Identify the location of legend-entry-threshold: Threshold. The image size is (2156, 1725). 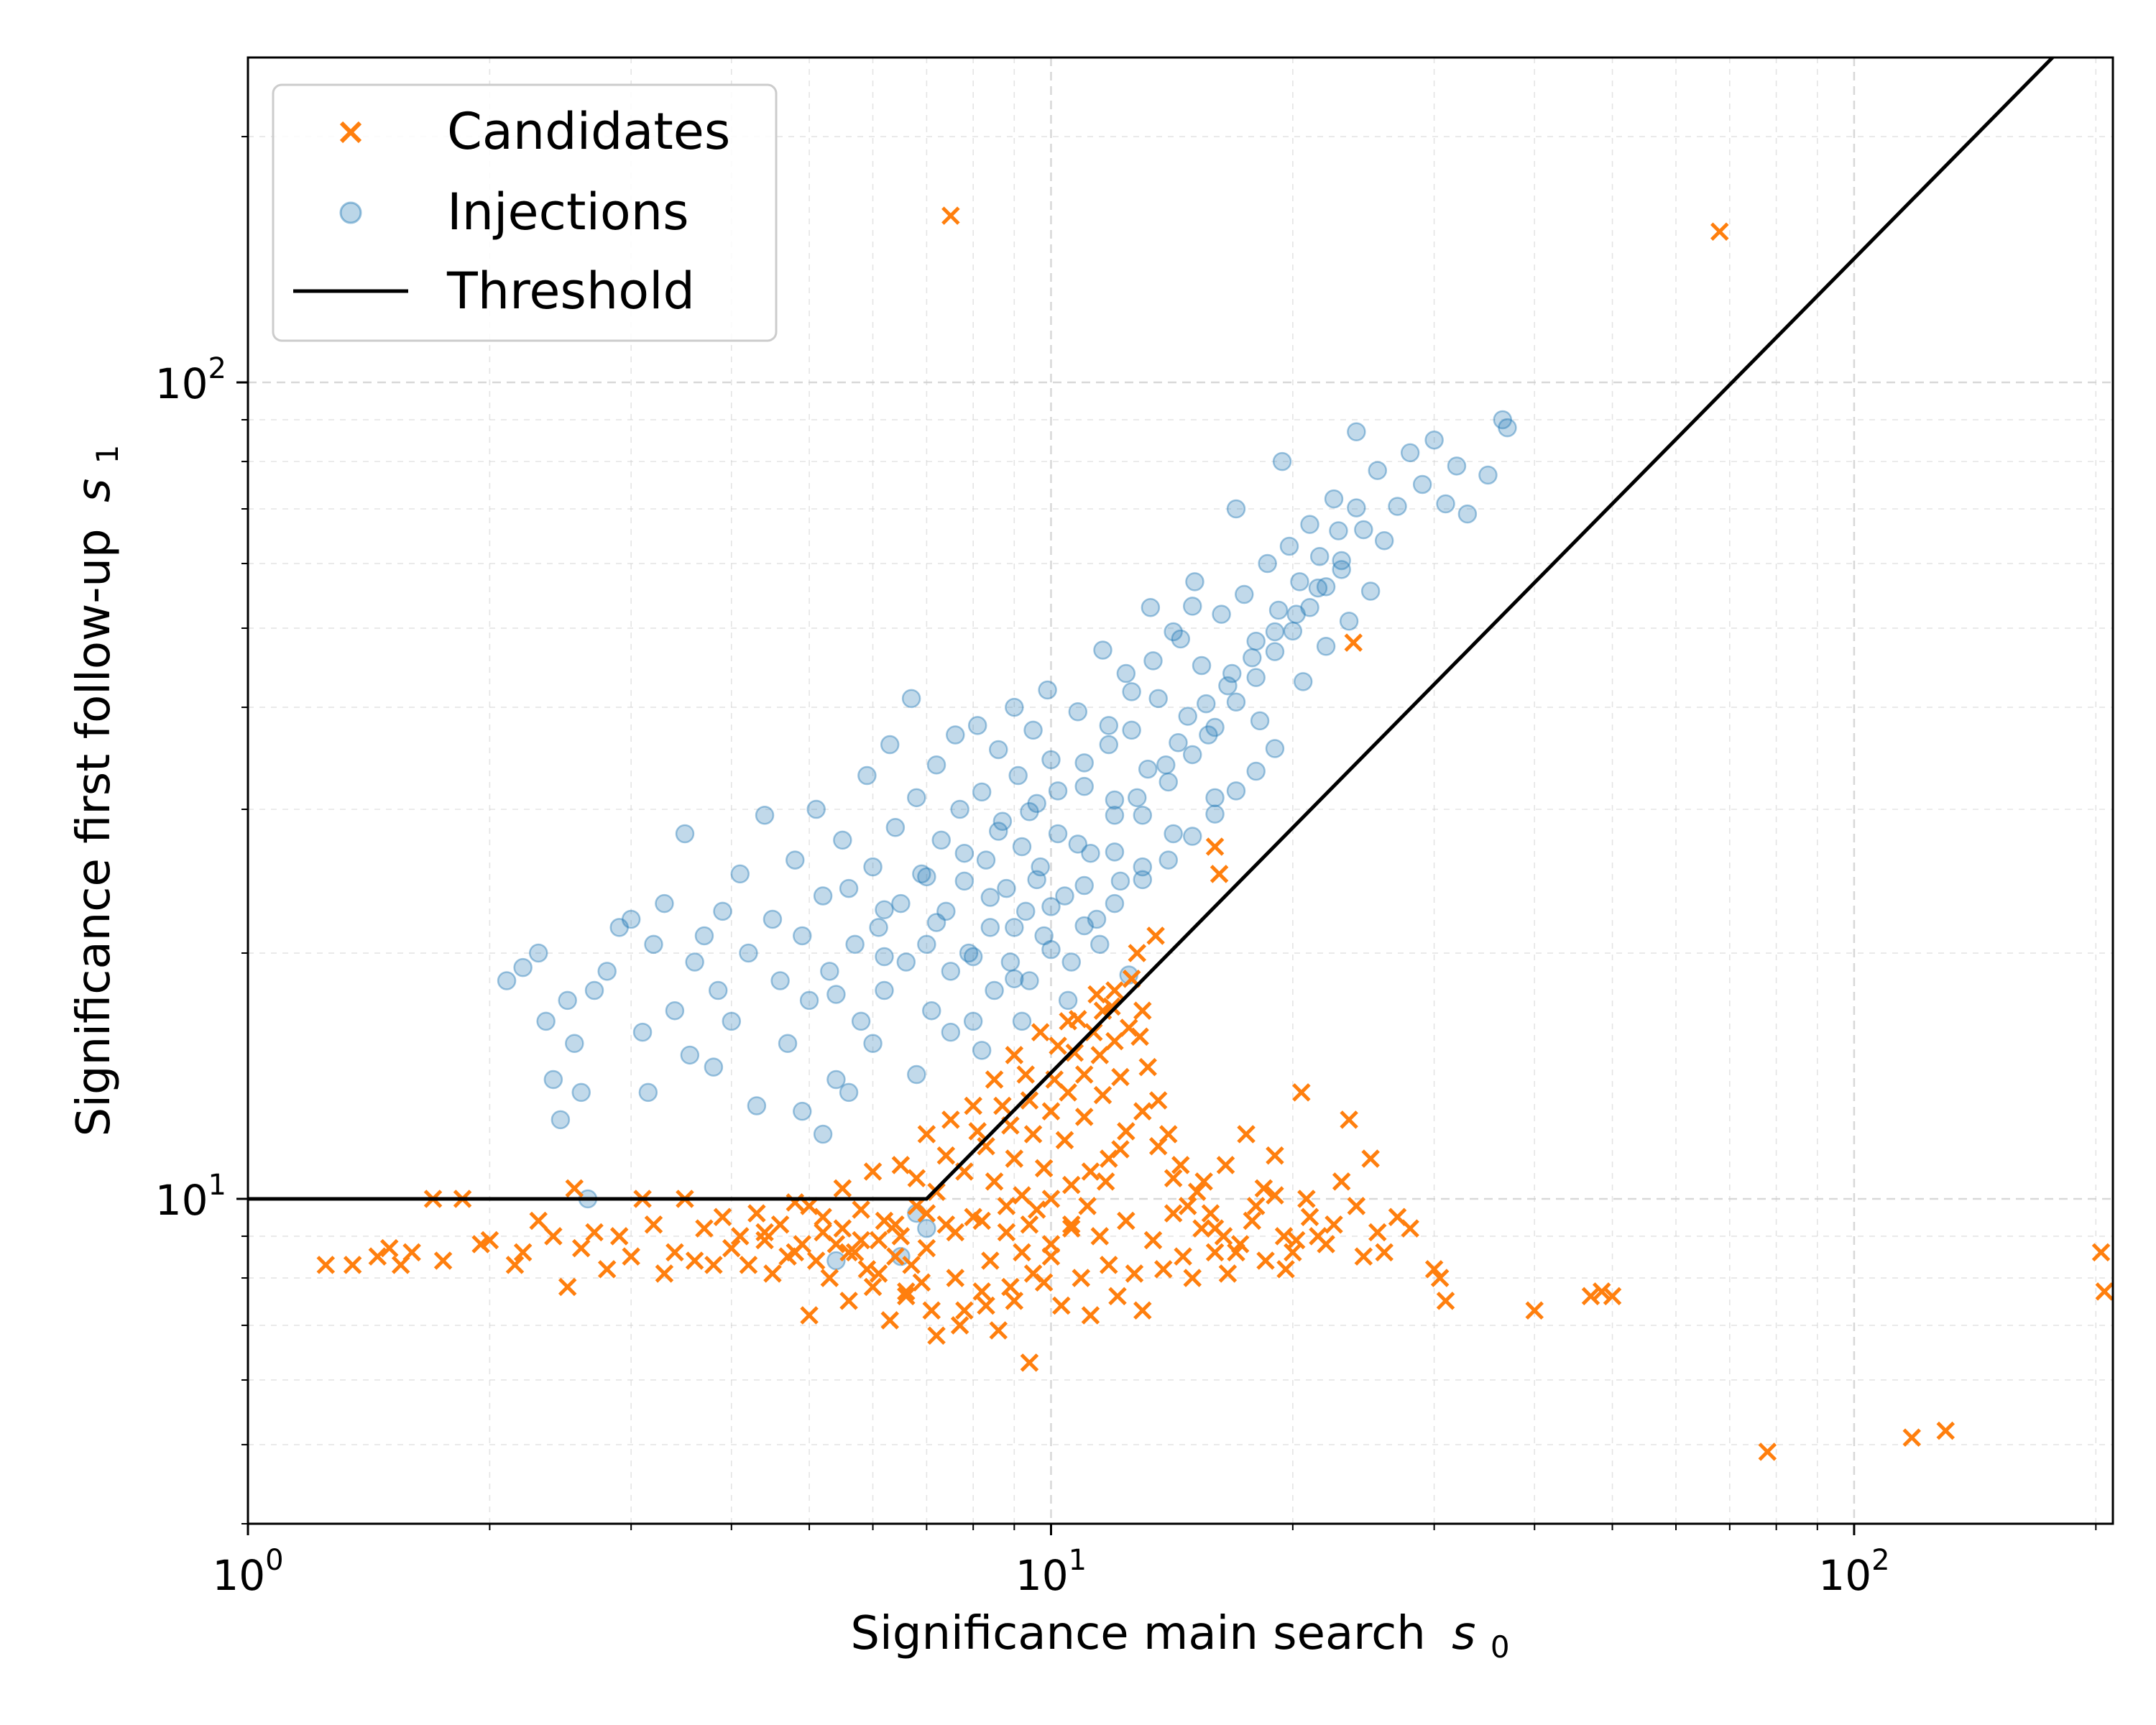
(494, 291).